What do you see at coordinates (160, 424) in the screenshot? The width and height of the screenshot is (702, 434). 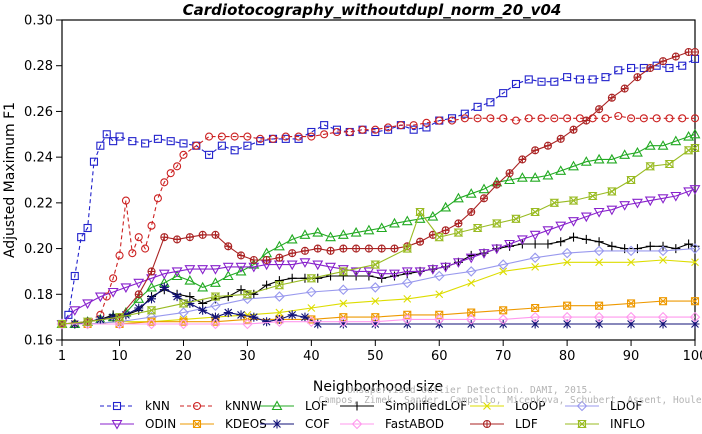 I see `legend-label: ODIN` at bounding box center [160, 424].